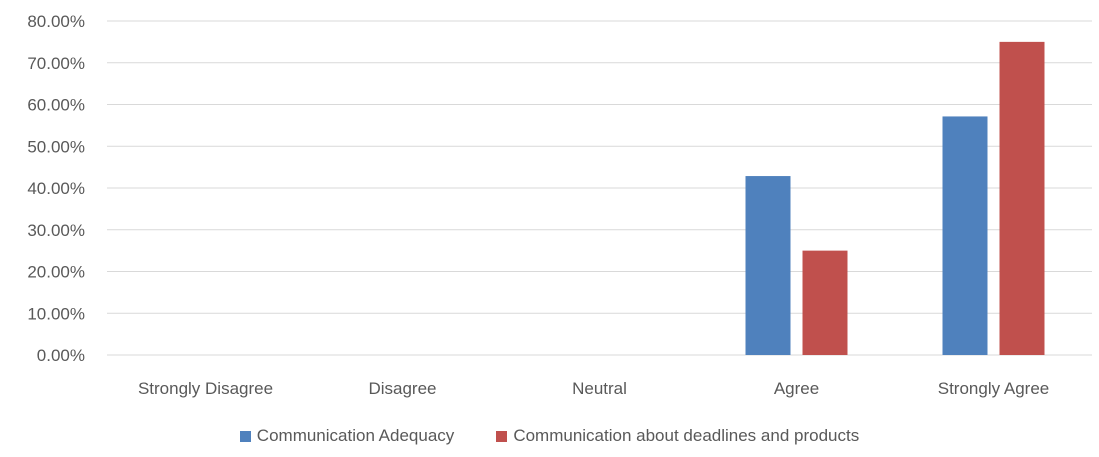 The width and height of the screenshot is (1099, 457). What do you see at coordinates (61, 355) in the screenshot?
I see `y-tick-label: 0.00%` at bounding box center [61, 355].